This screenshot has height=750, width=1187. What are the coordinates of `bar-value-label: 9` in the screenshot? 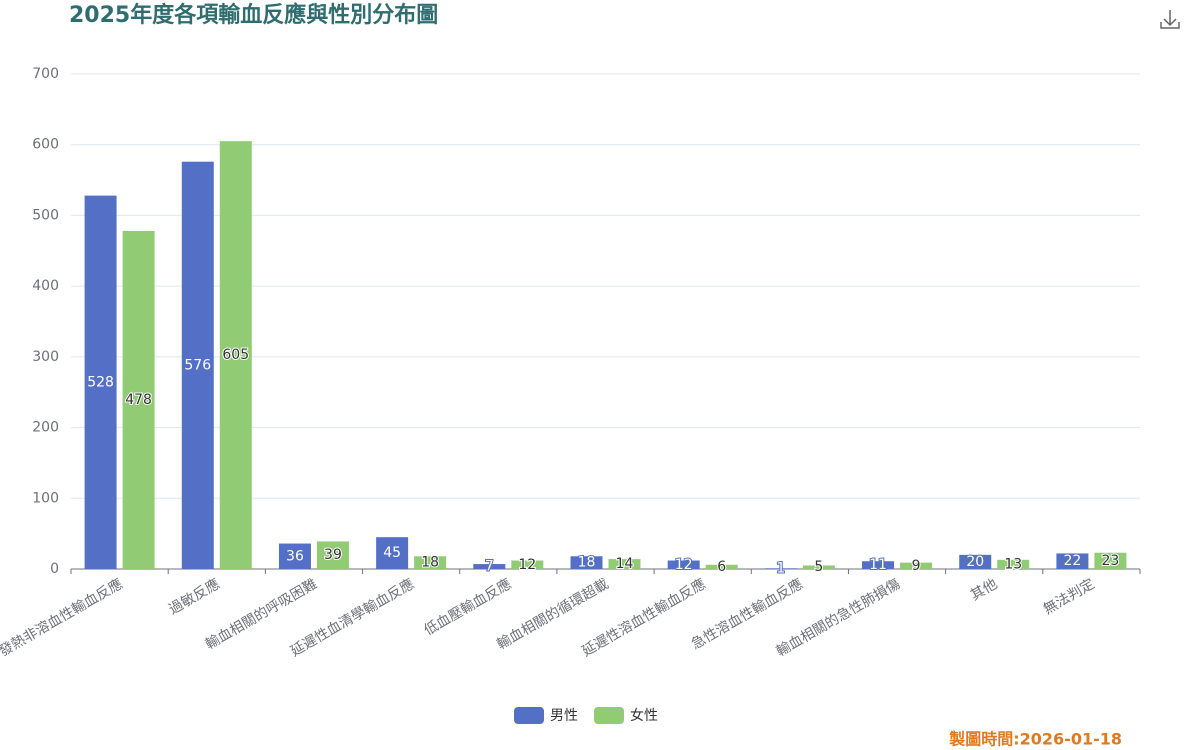 It's located at (916, 566).